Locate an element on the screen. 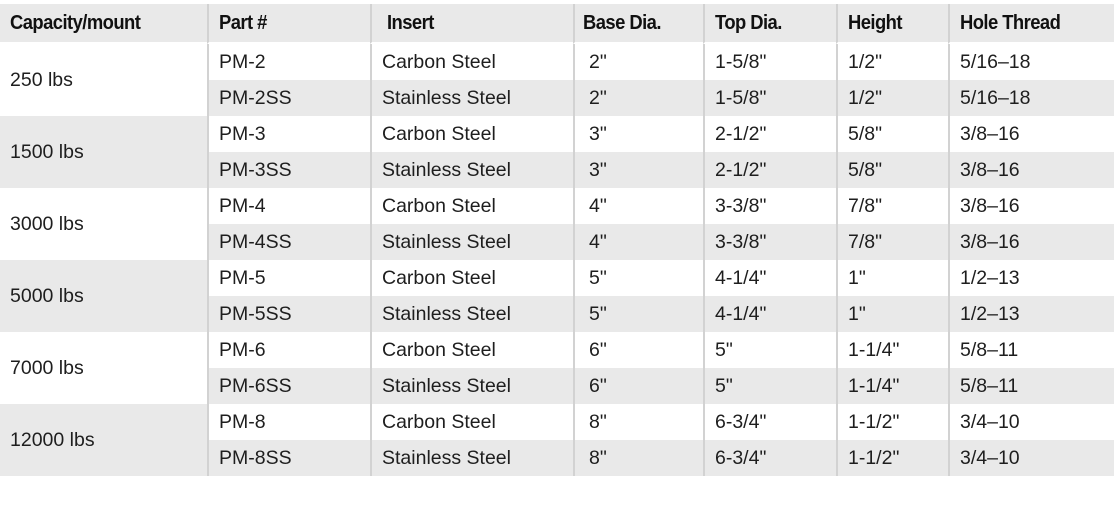 The image size is (1114, 506). part-cell: PM-5 is located at coordinates (288, 278).